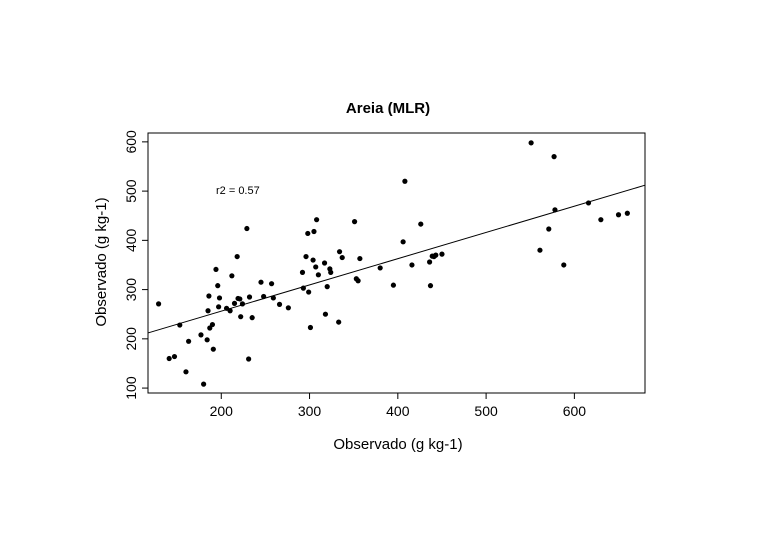 The width and height of the screenshot is (768, 541). What do you see at coordinates (398, 411) in the screenshot?
I see `x-tick-label: 400` at bounding box center [398, 411].